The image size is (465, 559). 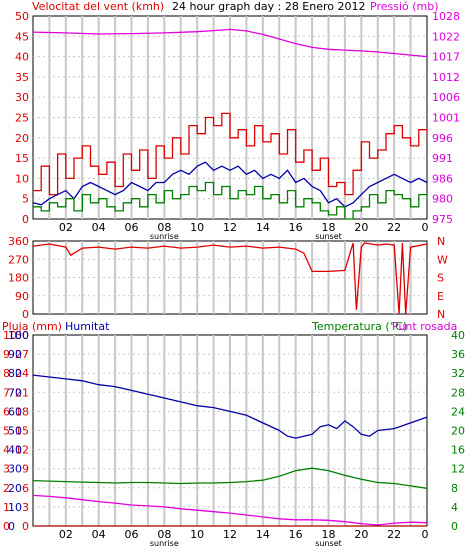 What do you see at coordinates (22, 431) in the screenshot?
I see `humidity-tick-label: 15` at bounding box center [22, 431].